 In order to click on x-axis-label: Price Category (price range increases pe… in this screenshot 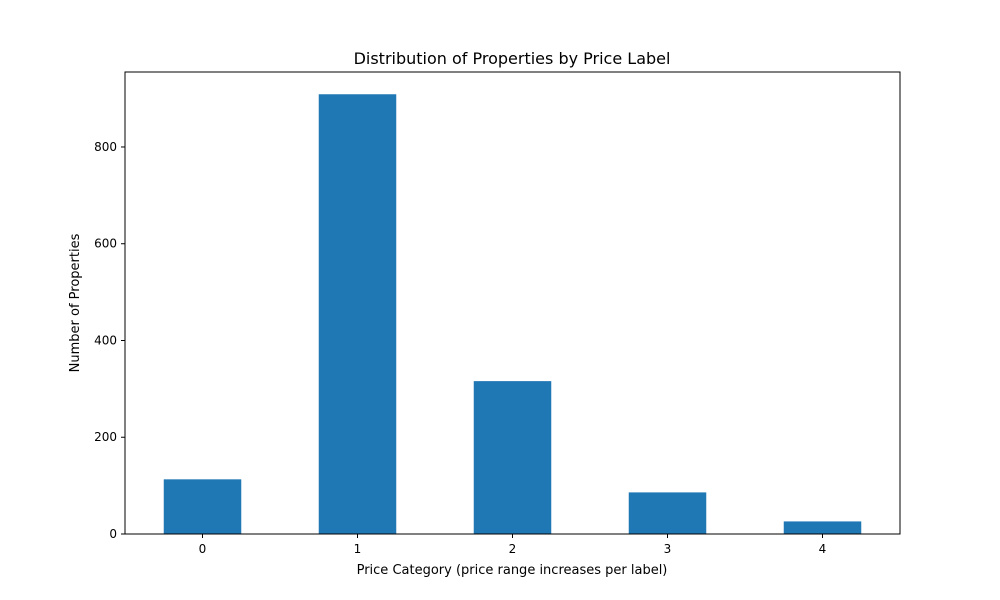, I will do `click(512, 570)`.